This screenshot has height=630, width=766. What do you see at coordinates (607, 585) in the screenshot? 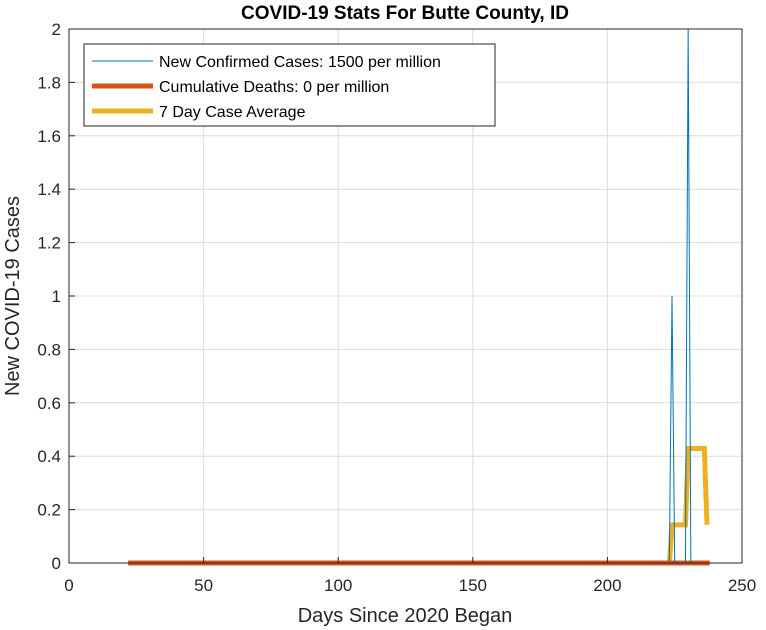
I see `x-tick-label: 200` at bounding box center [607, 585].